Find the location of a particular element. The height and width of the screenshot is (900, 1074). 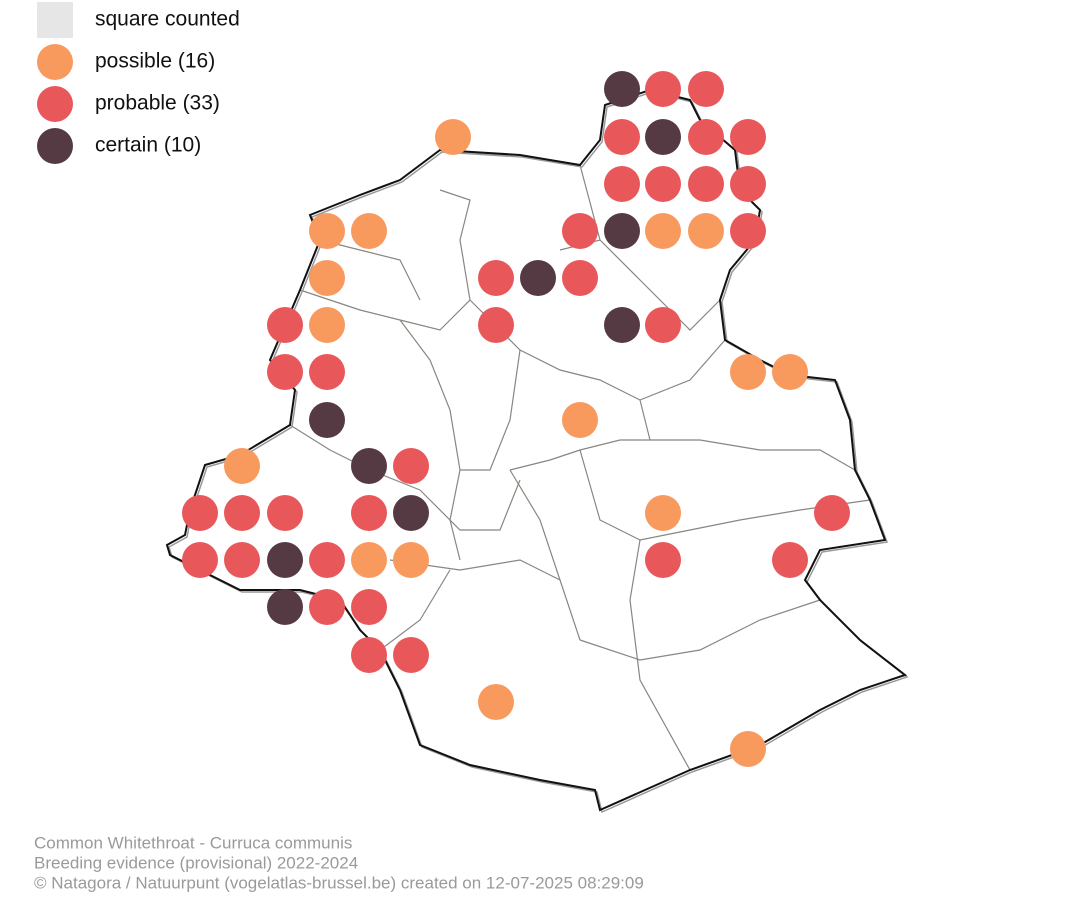

legend-label: possible (16) is located at coordinates (155, 61).